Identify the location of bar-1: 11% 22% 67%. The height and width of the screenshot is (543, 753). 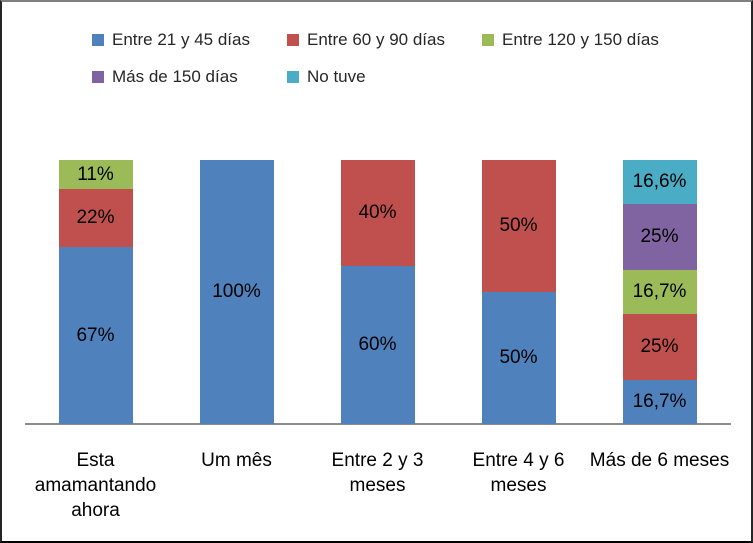
(95, 292).